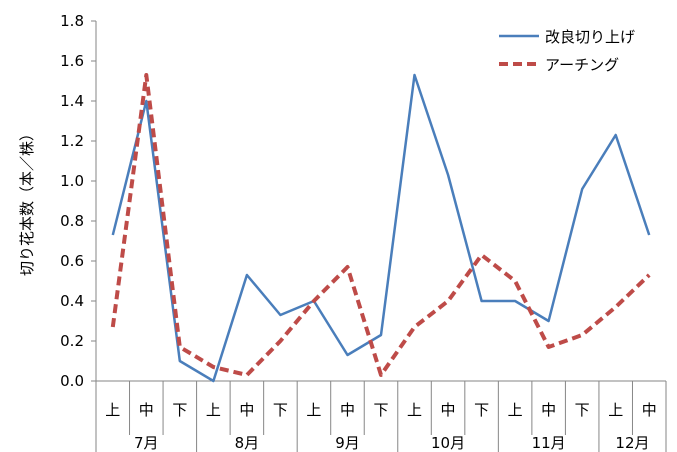 The width and height of the screenshot is (677, 452). What do you see at coordinates (72, 301) in the screenshot?
I see `y-tick-label: 0.4` at bounding box center [72, 301].